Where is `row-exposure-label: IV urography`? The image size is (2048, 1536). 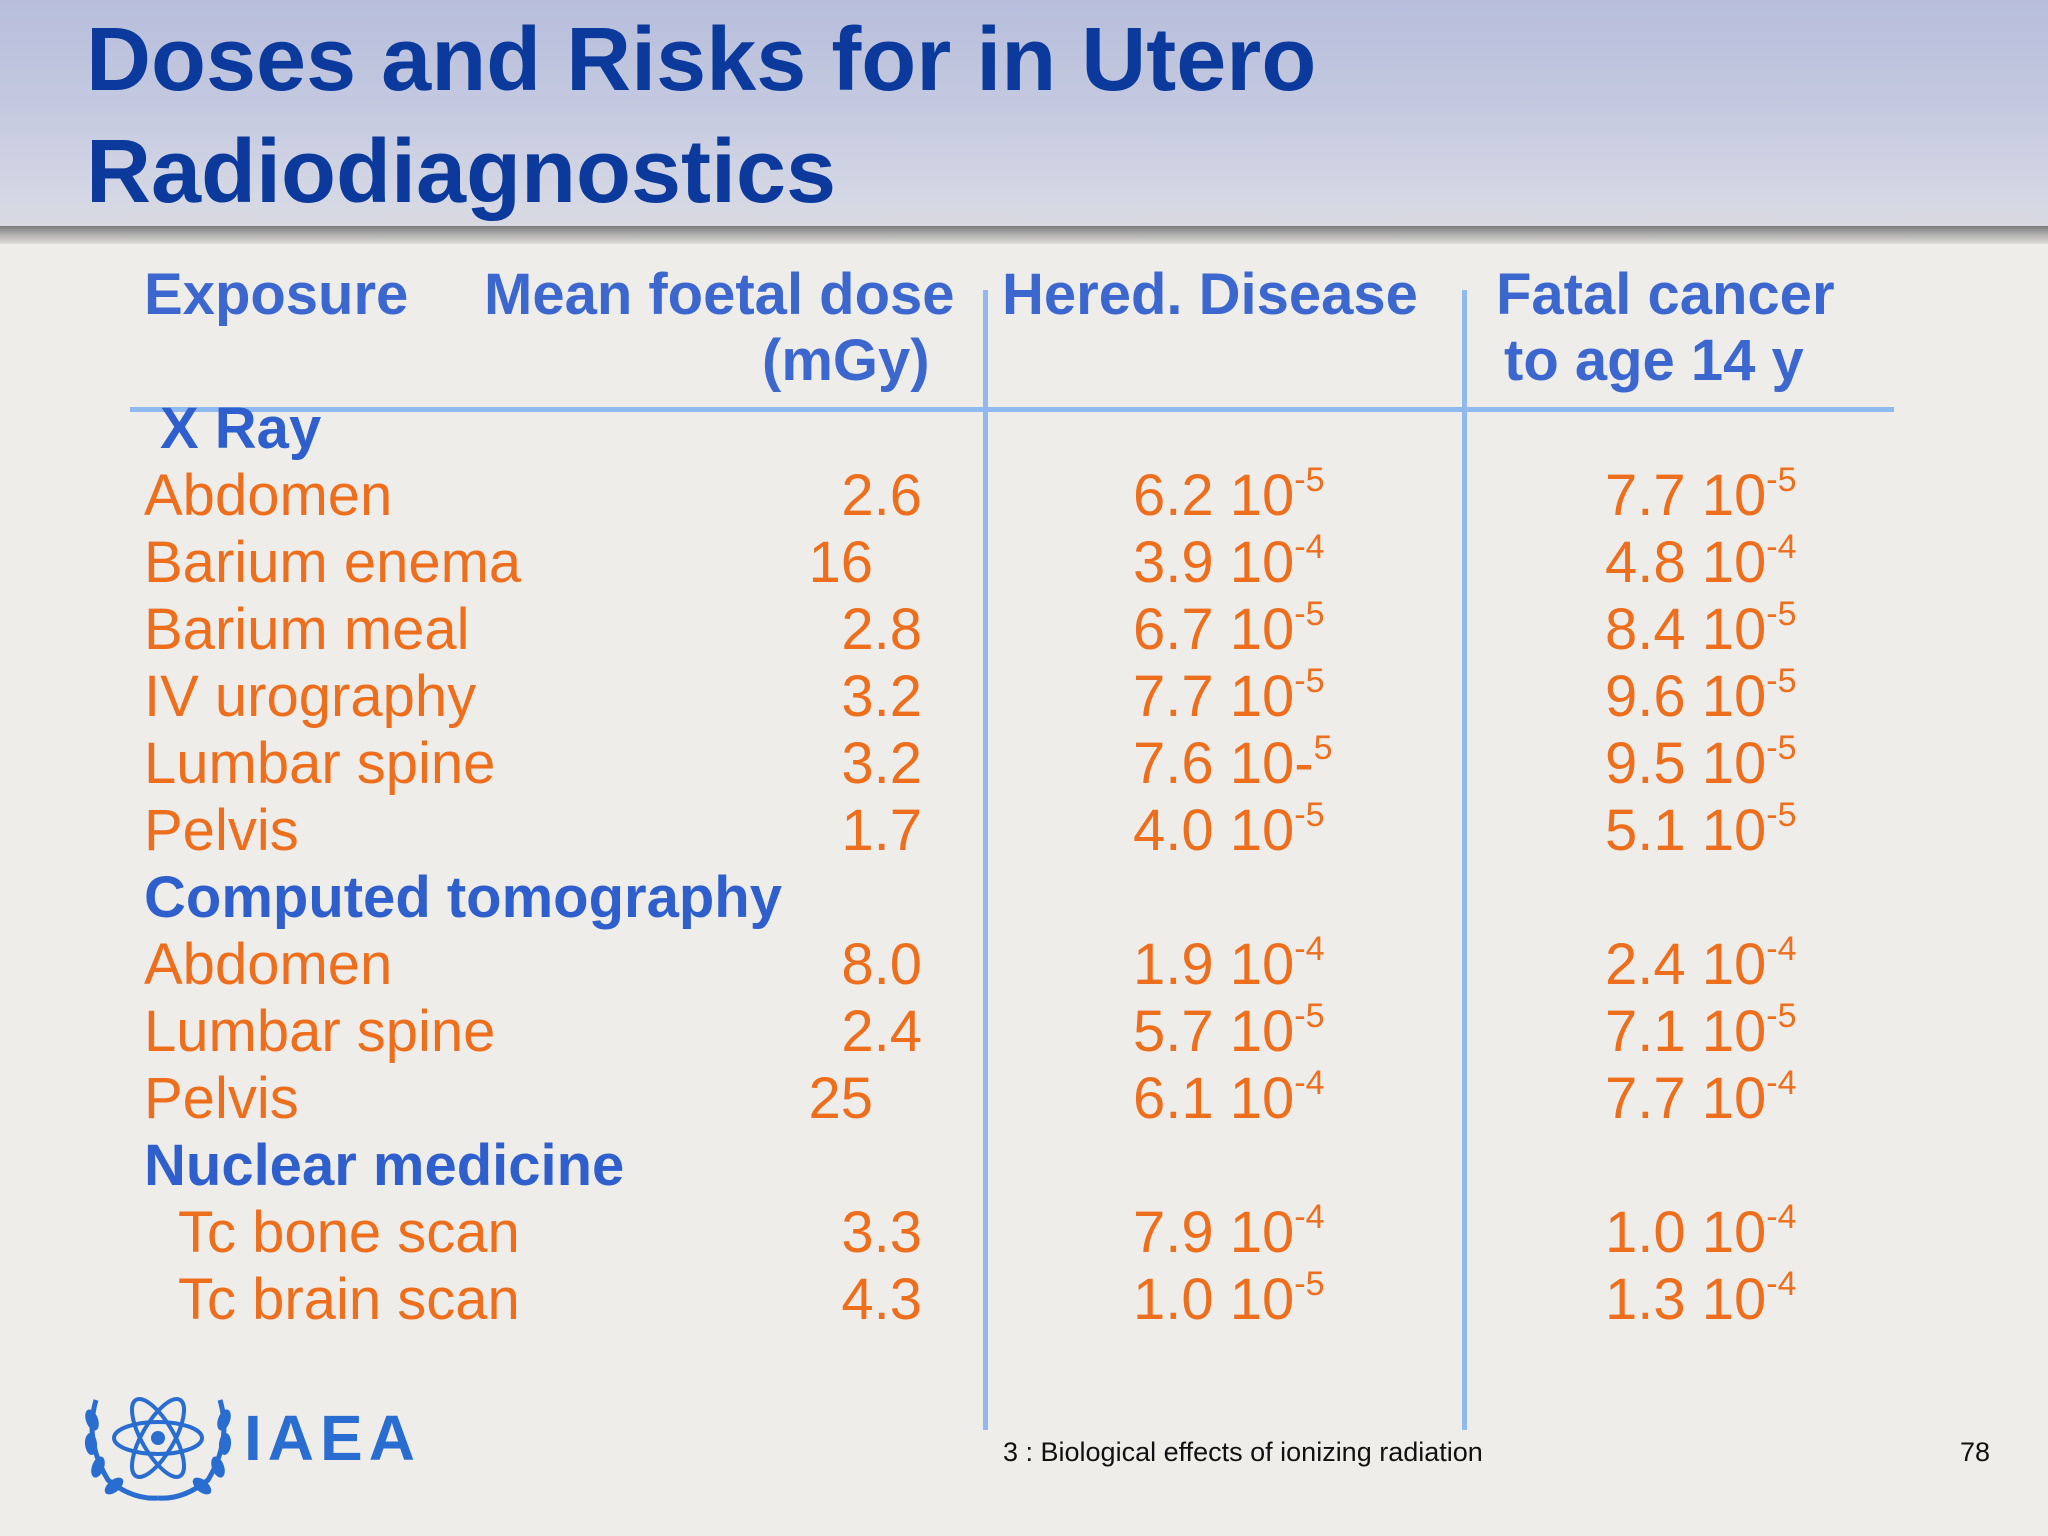
row-exposure-label: IV urography is located at coordinates (310, 696).